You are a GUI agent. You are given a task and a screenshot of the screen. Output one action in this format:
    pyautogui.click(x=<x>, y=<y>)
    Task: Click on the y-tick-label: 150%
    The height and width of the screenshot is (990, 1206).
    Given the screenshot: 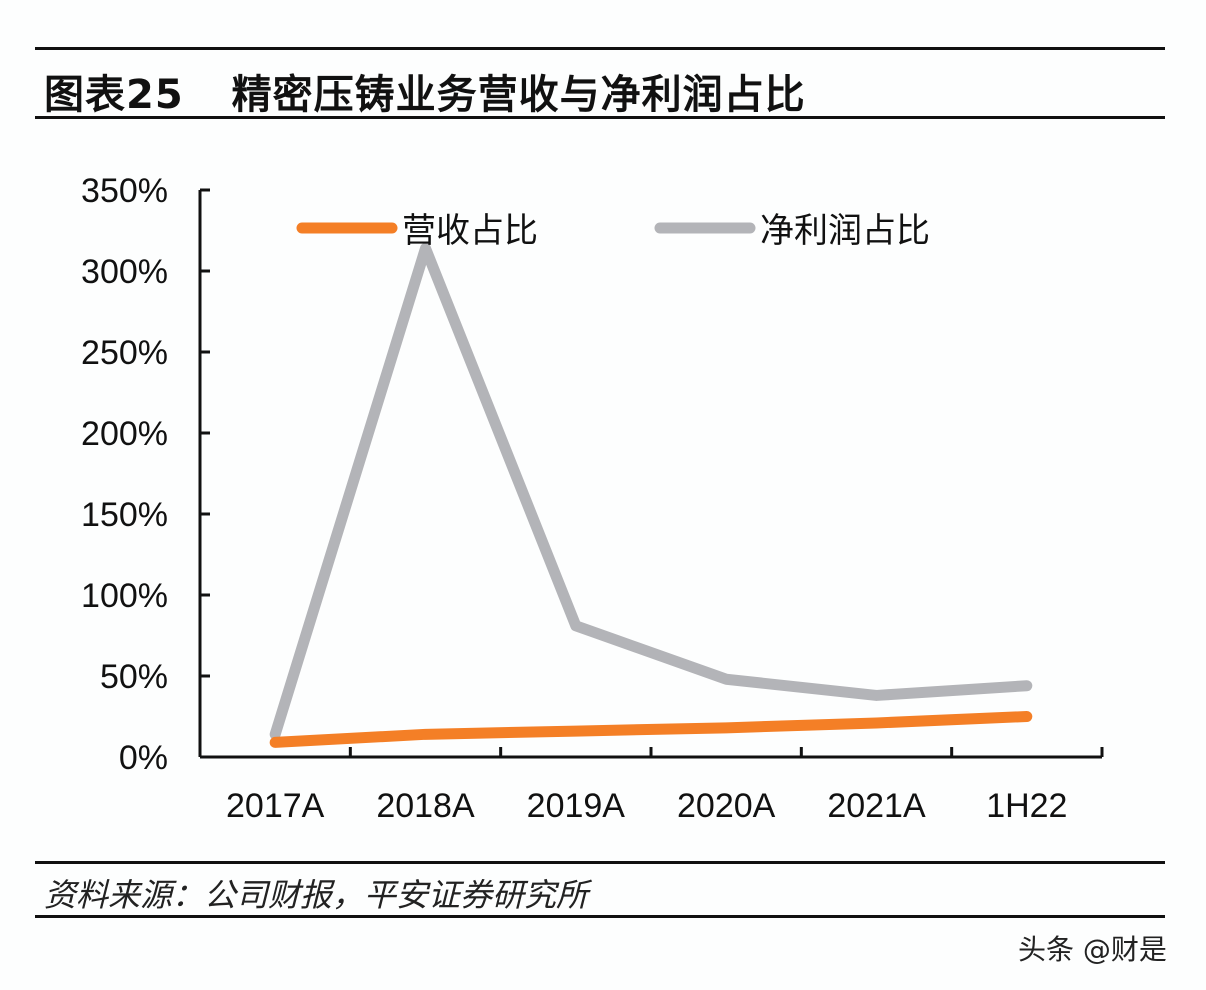 What is the action you would take?
    pyautogui.click(x=124, y=515)
    